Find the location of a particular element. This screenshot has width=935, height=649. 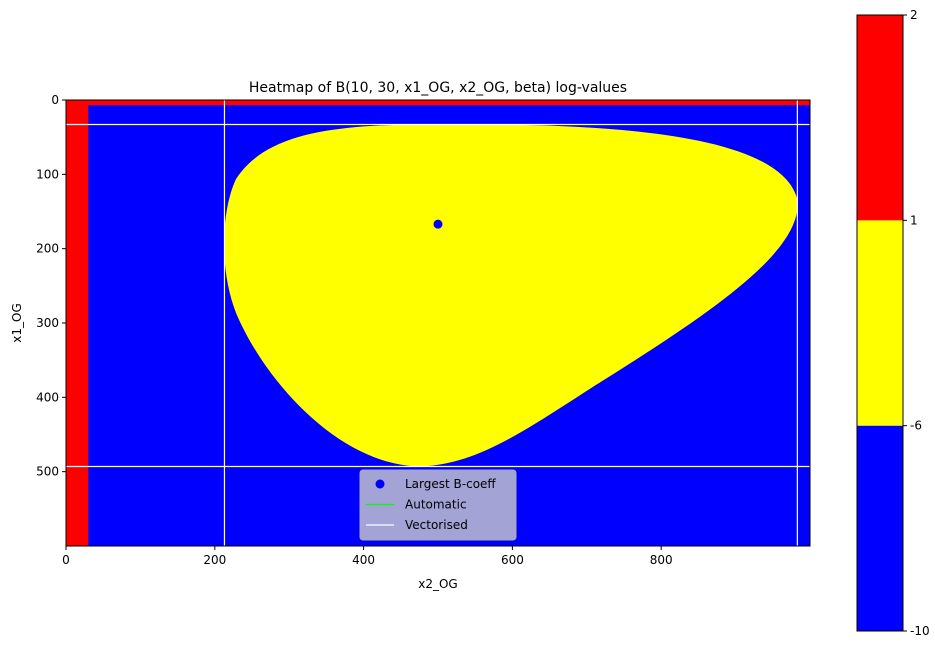

heatmap-red-left-strip is located at coordinates (77, 323).